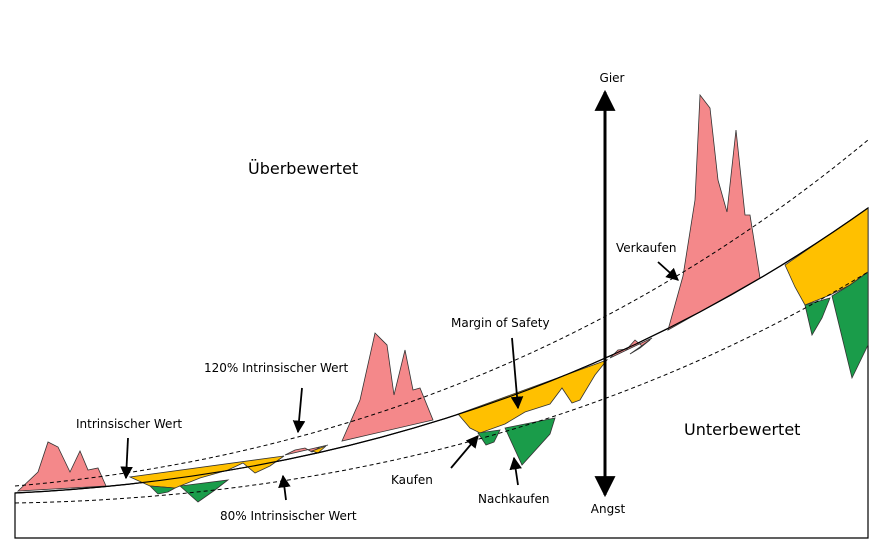 The width and height of the screenshot is (879, 543). Describe the element at coordinates (288, 516) in the screenshot. I see `value-80-label: 80% Intrinsischer Wert` at that location.